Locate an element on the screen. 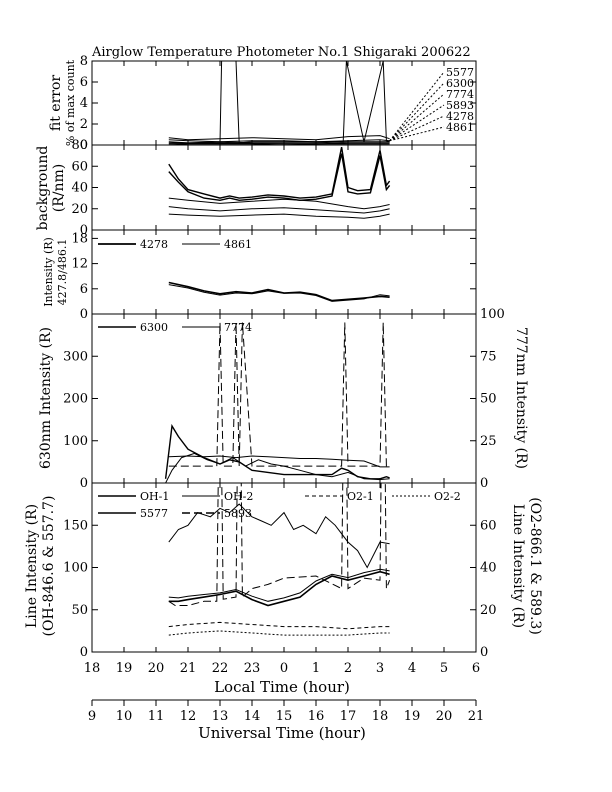 This screenshot has height=792, width=612. xtick-label-ut-9: 18 is located at coordinates (380, 716).